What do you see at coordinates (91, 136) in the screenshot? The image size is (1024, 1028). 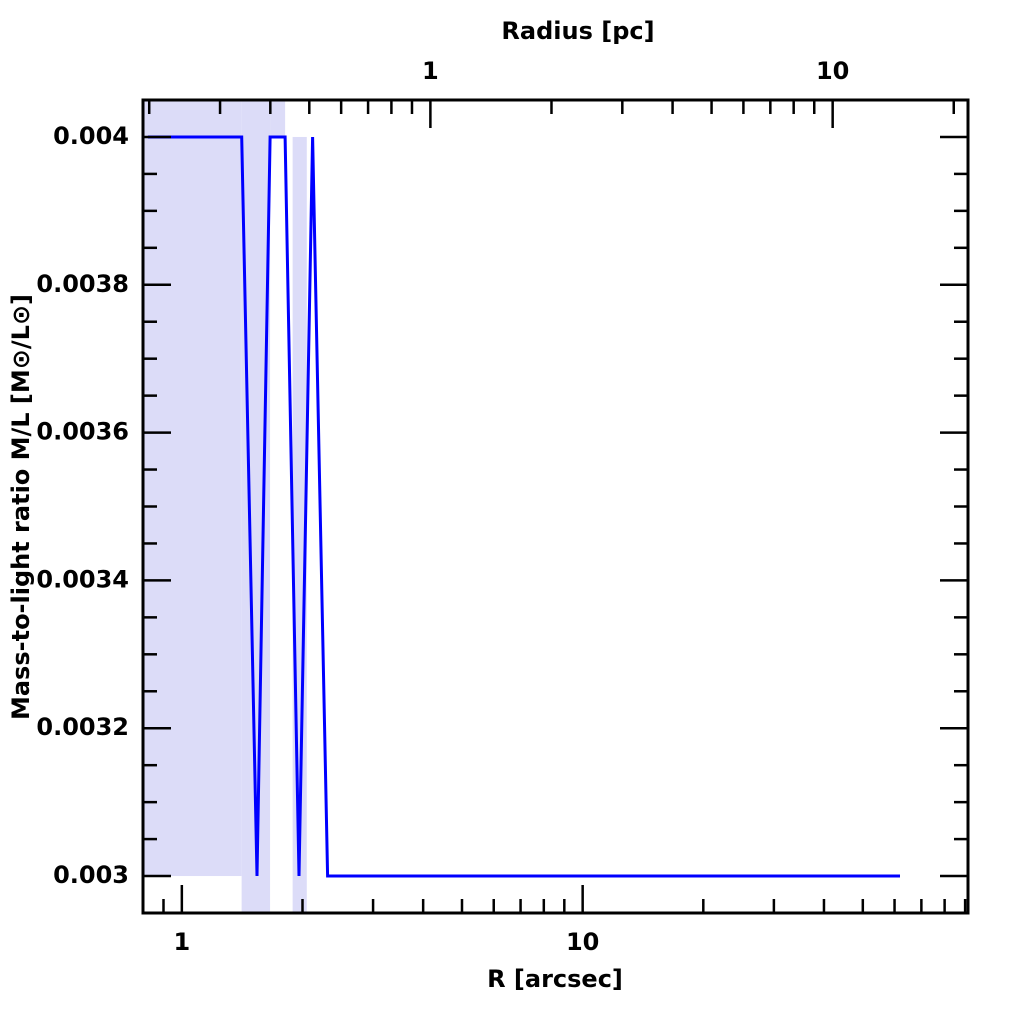 I see `y-tick-label: 0.004` at bounding box center [91, 136].